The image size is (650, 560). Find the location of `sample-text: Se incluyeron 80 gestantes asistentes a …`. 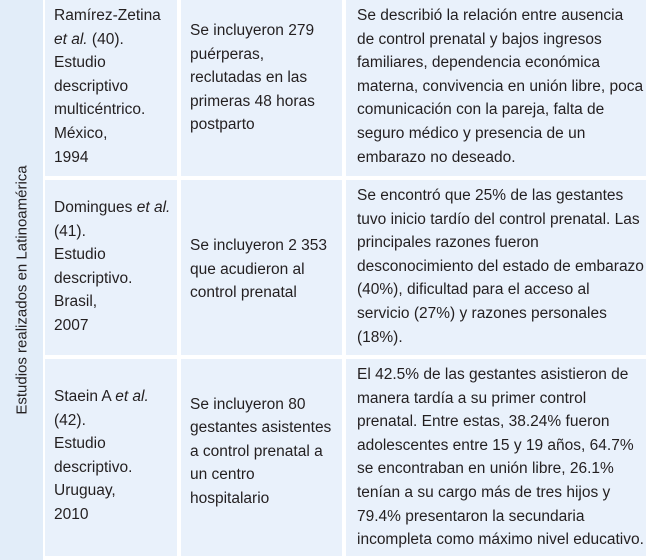

sample-text: Se incluyeron 80 gestantes asistentes a … is located at coordinates (261, 451).